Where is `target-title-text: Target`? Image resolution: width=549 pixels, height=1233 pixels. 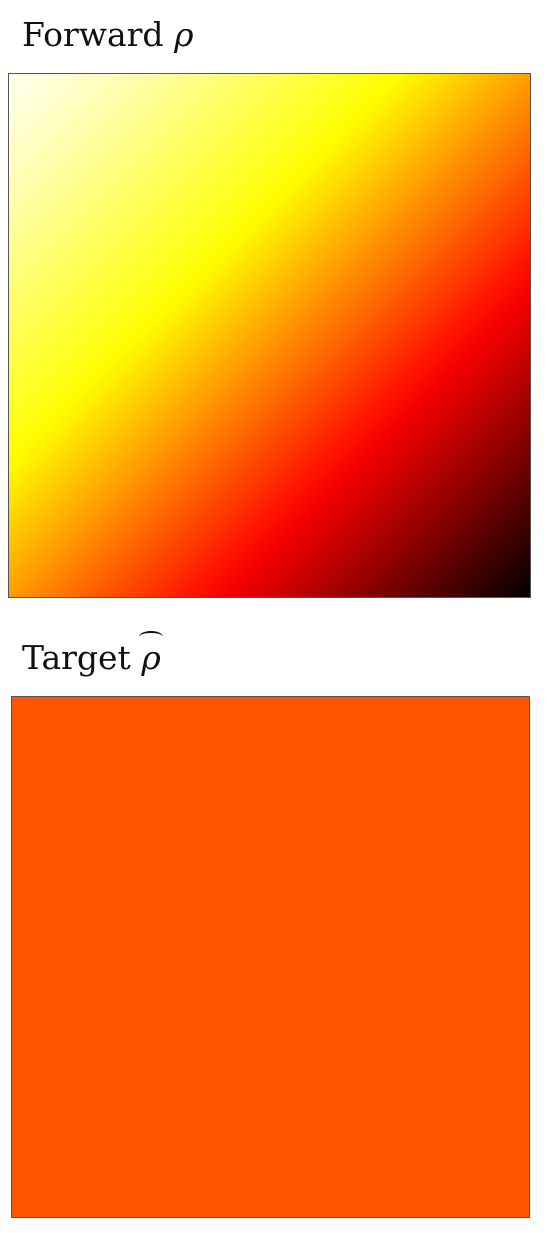
target-title-text: Target is located at coordinates (76, 657).